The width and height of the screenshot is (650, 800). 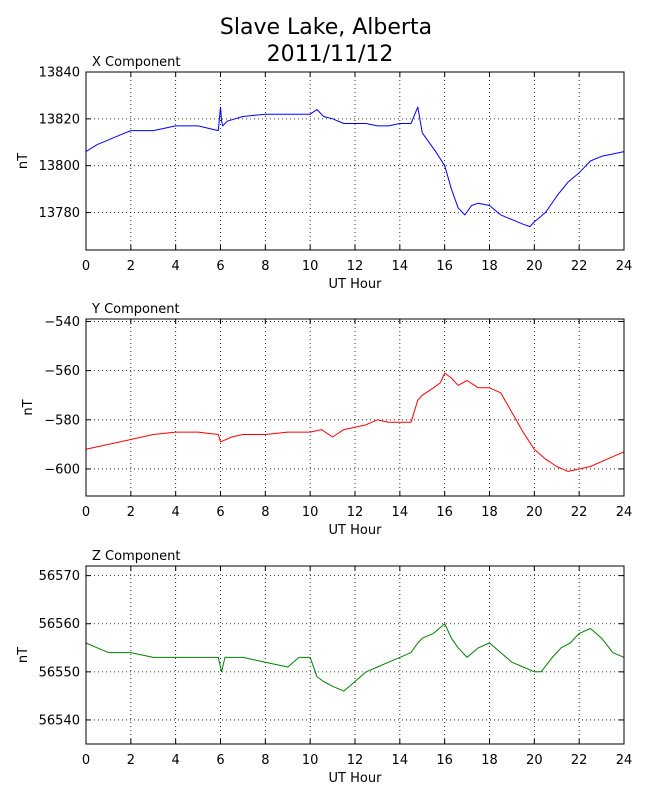 I want to click on z-component-y-tick-label: 56570, so click(x=59, y=576).